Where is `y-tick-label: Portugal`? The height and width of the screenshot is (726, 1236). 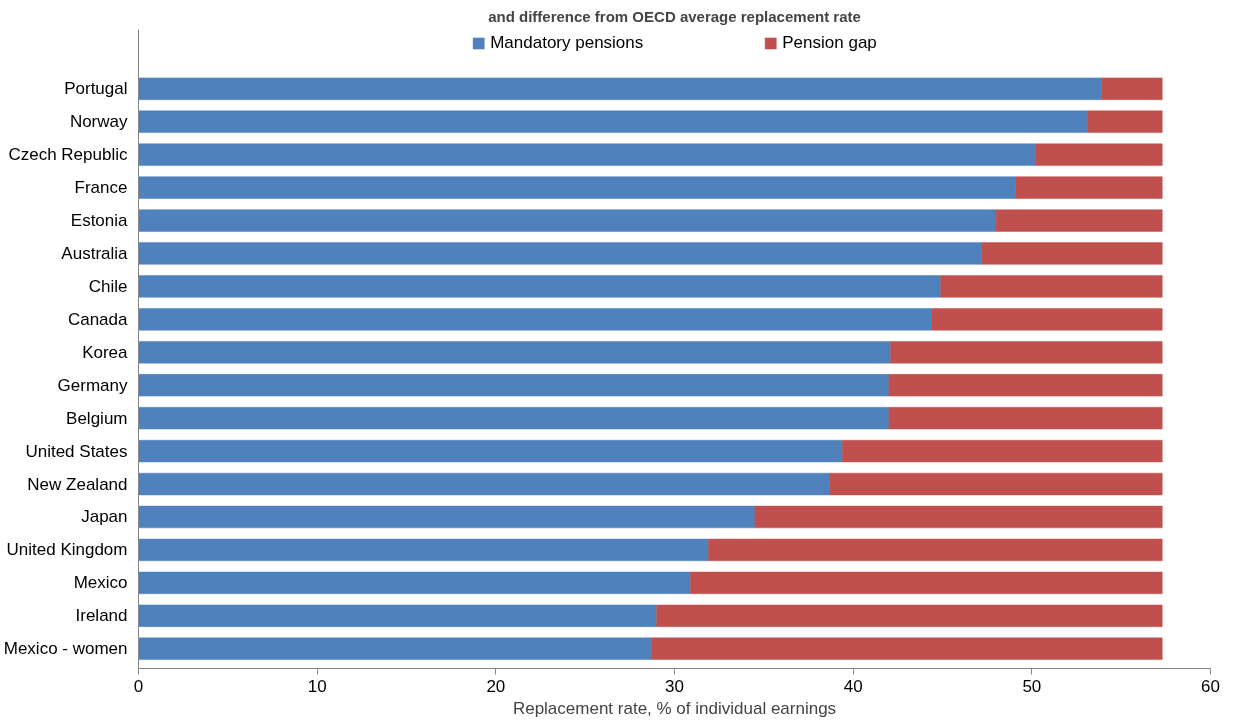
y-tick-label: Portugal is located at coordinates (96, 89).